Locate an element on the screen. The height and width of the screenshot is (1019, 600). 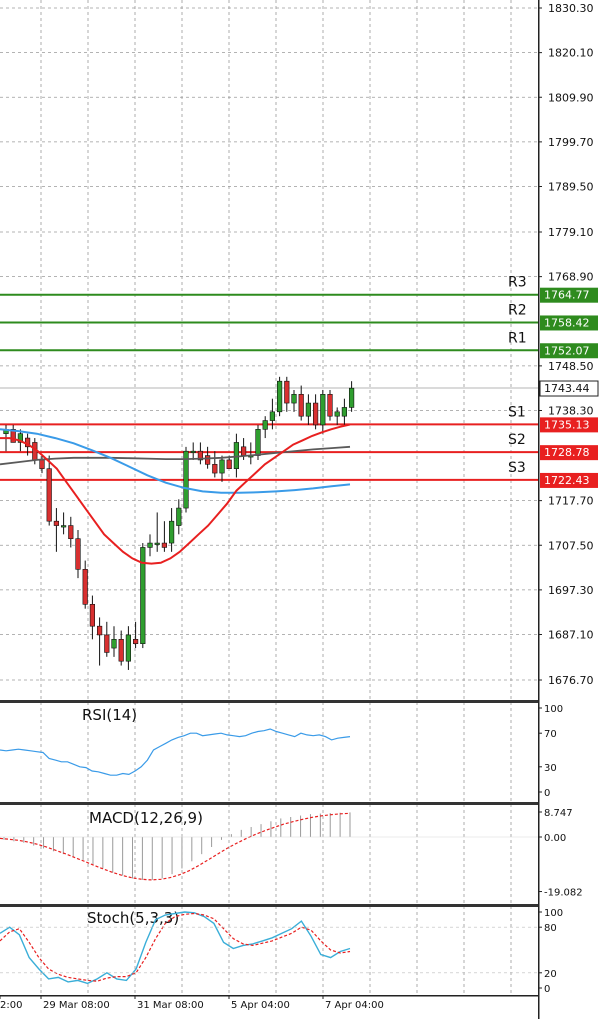
macd-histogram is located at coordinates (177, 846).